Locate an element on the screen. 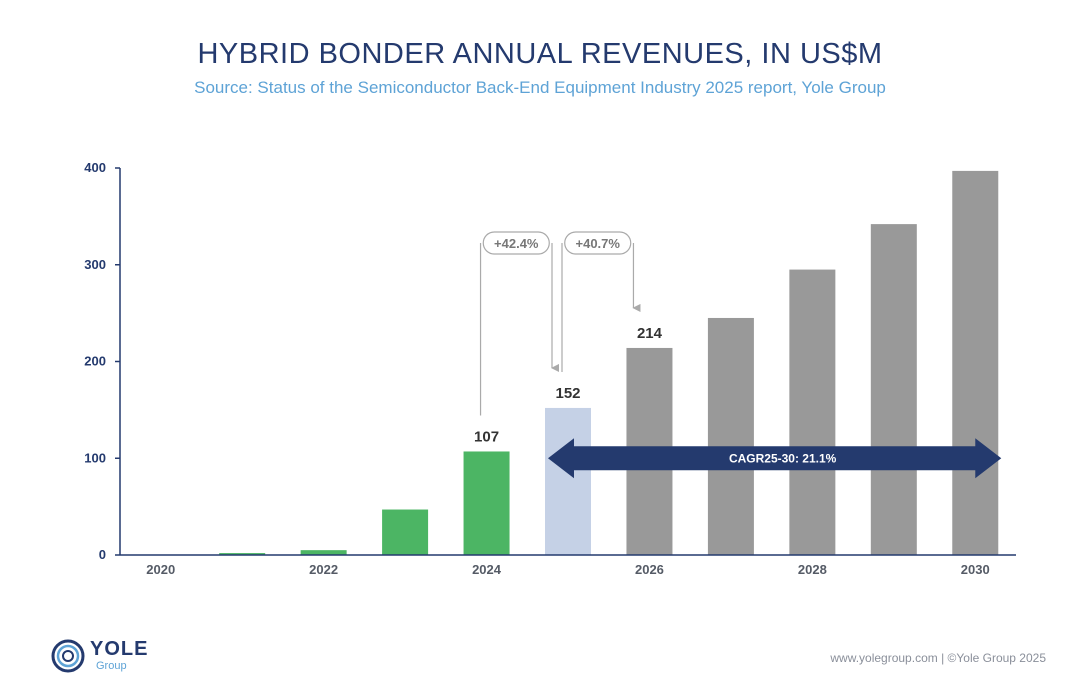 The width and height of the screenshot is (1080, 698). chart-title: HYBRID BONDER ANNUAL REVENUES, IN US$M is located at coordinates (540, 54).